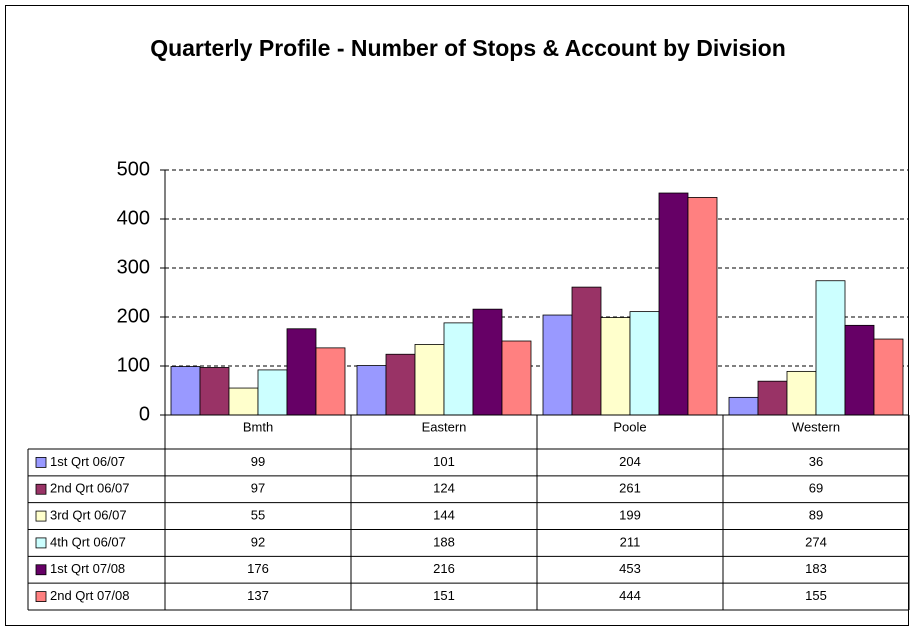  What do you see at coordinates (816, 488) in the screenshot?
I see `table-value: 69` at bounding box center [816, 488].